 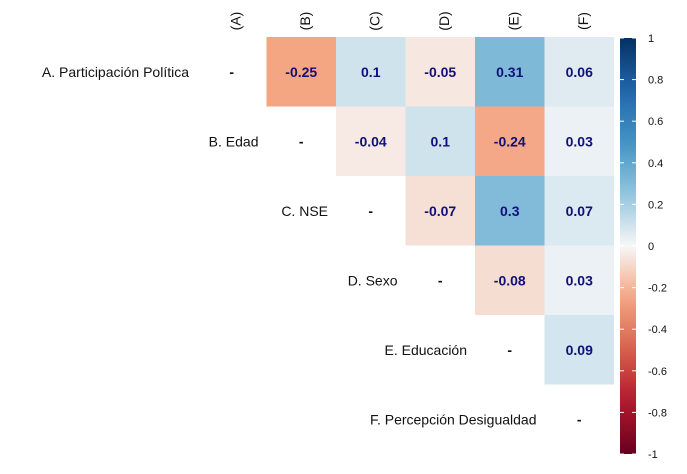 I want to click on cell-value-label: 0.09, so click(x=579, y=350).